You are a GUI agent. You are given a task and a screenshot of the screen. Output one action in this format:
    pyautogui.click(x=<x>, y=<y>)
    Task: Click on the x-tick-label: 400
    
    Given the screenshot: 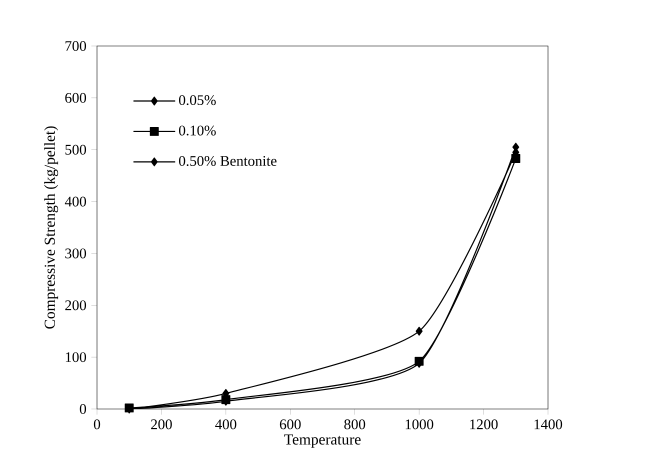 What is the action you would take?
    pyautogui.click(x=225, y=424)
    